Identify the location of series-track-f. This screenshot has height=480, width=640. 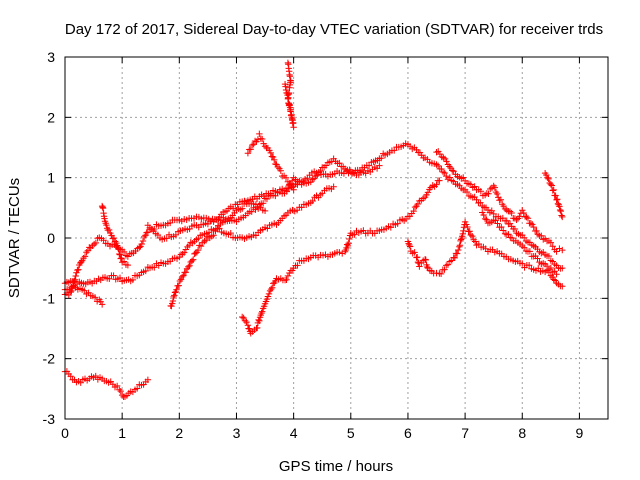
(485, 254).